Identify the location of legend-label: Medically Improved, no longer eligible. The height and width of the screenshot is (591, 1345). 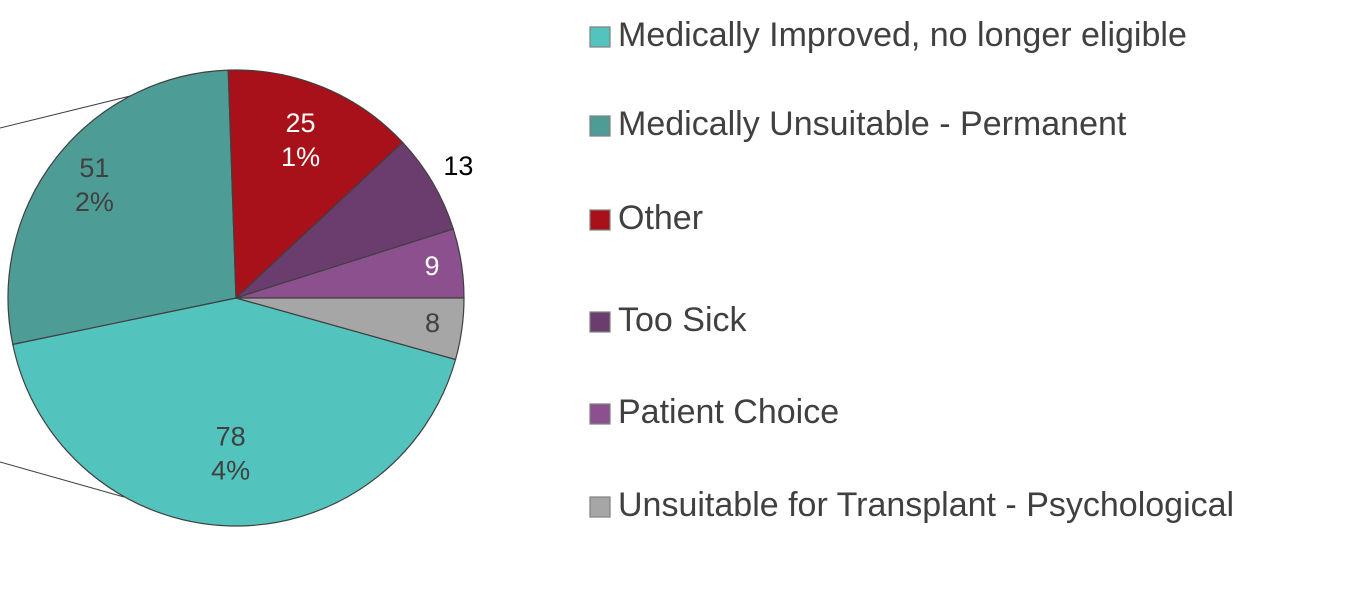
(902, 35).